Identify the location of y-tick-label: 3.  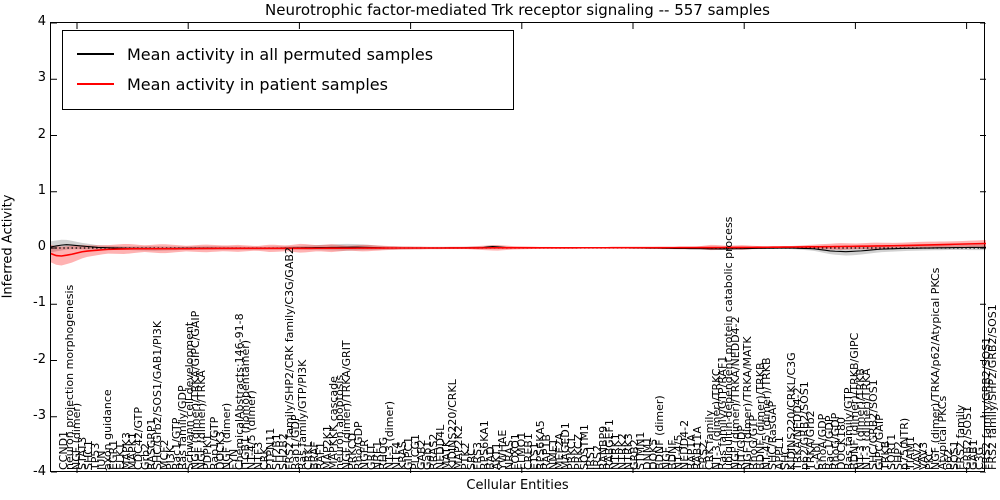
(41, 78).